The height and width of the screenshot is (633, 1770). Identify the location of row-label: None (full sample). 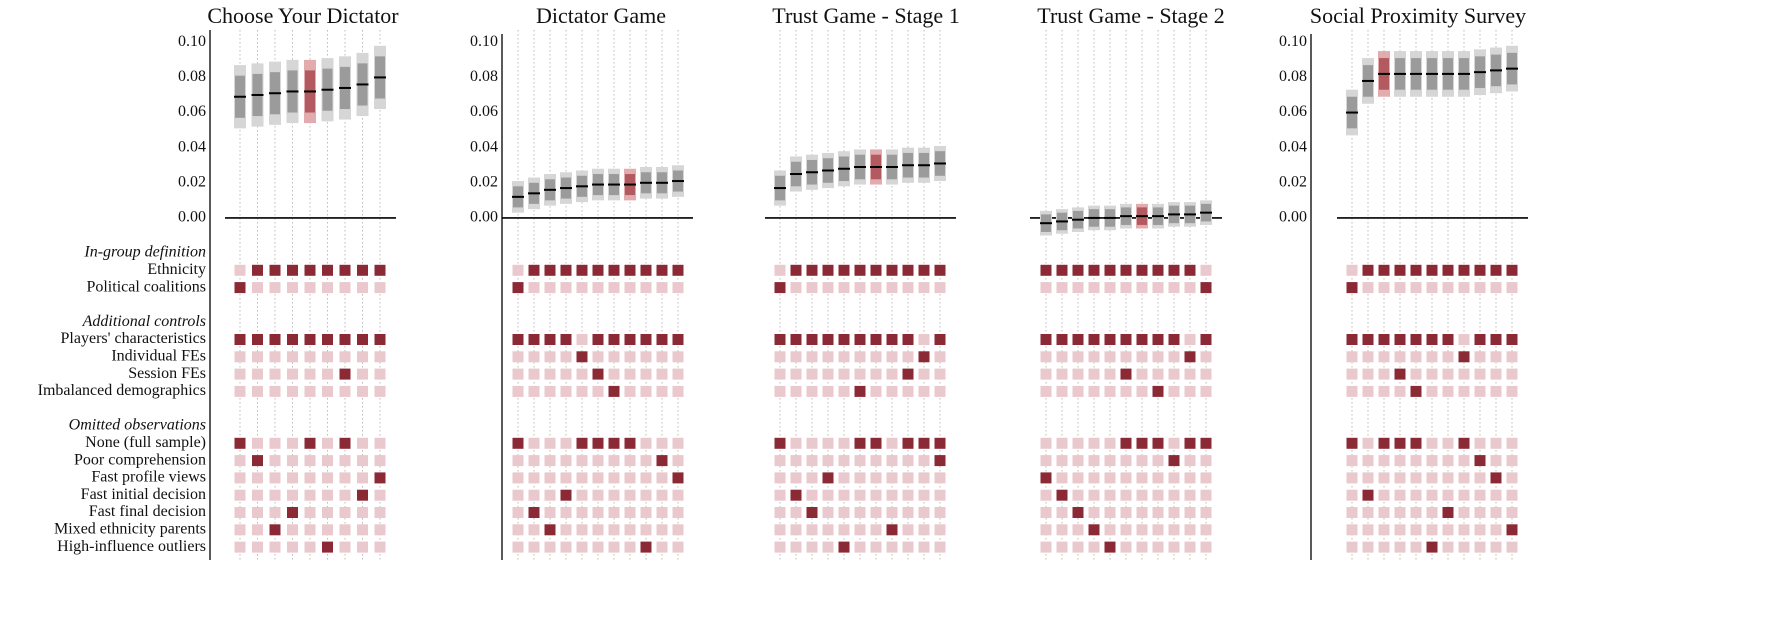
(145, 442).